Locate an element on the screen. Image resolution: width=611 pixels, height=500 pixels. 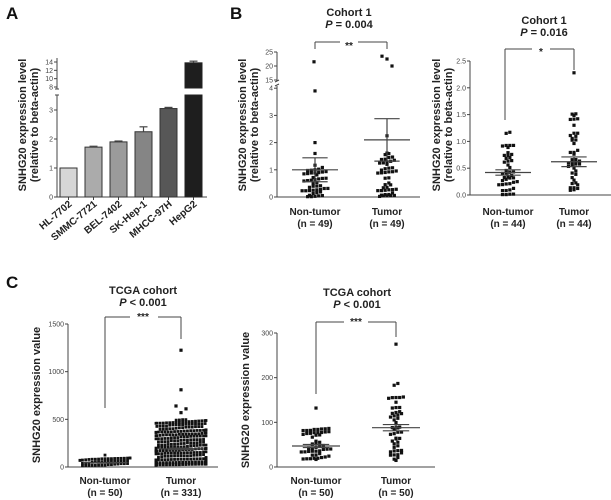
panel-c2-ylabel: SNHG20 expression value is located at coordinates (246, 400).